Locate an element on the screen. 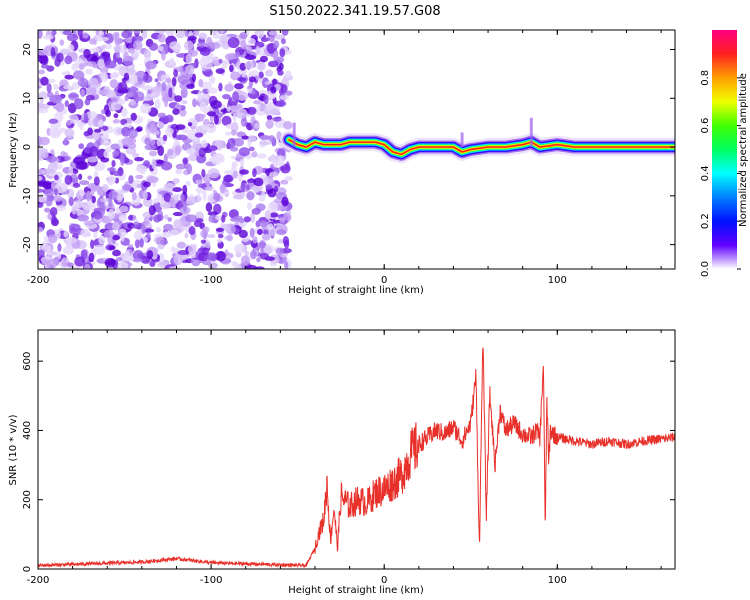 The image size is (750, 600). spectrogram-x-label: Height of straight line (km) is located at coordinates (356, 290).